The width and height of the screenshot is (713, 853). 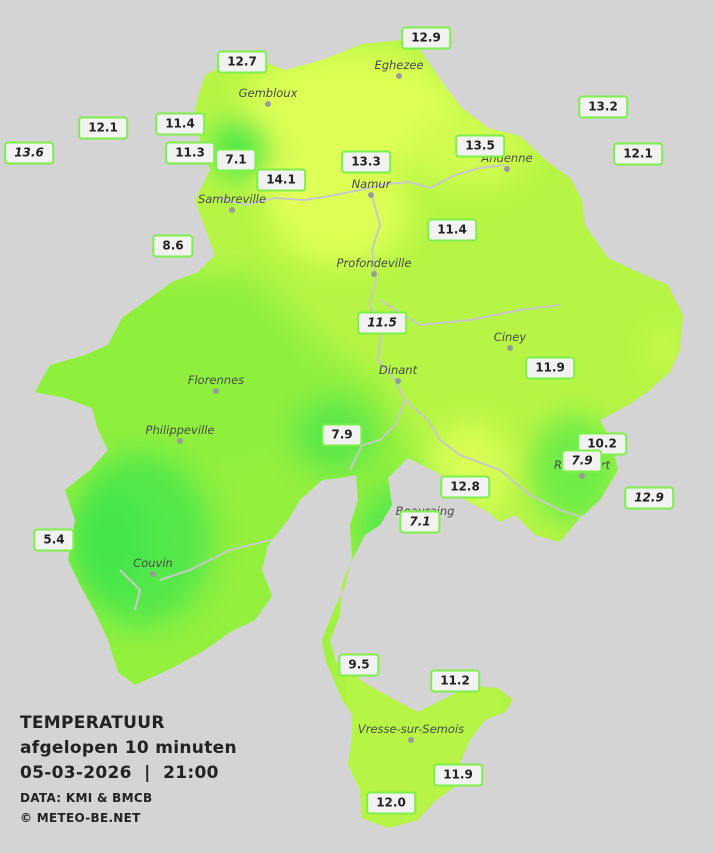 What do you see at coordinates (216, 380) in the screenshot?
I see `town-label: Florennes` at bounding box center [216, 380].